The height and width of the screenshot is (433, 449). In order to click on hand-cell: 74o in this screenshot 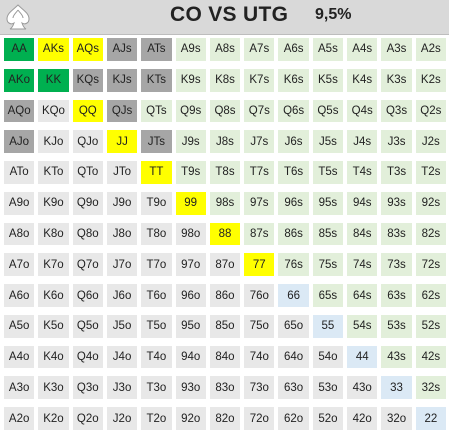, I will do `click(259, 357)`.